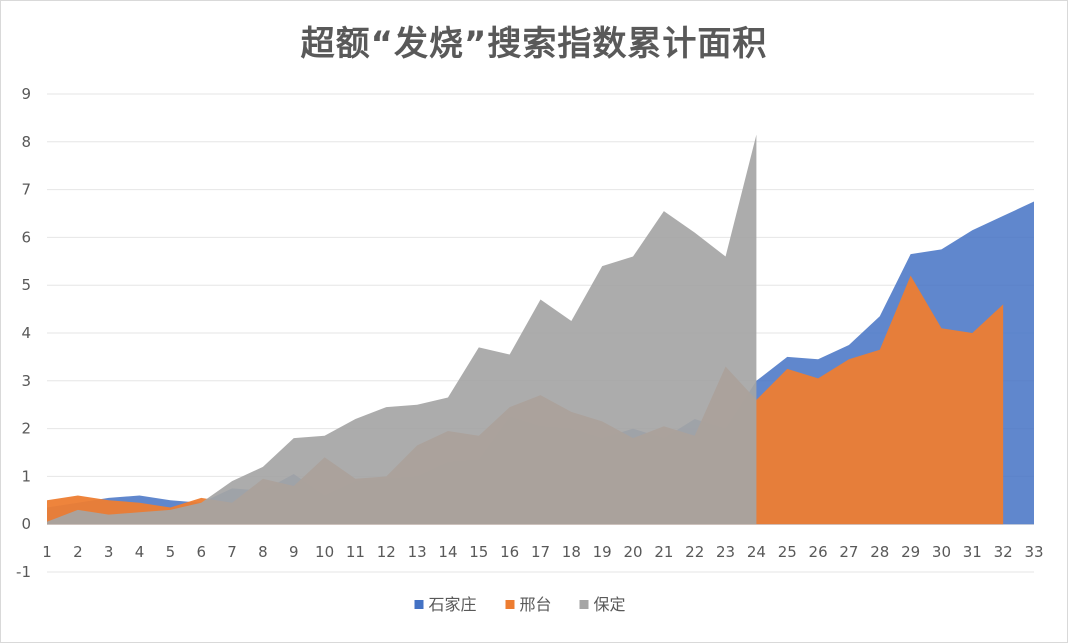  What do you see at coordinates (879, 552) in the screenshot?
I see `x-tick-label: 28` at bounding box center [879, 552].